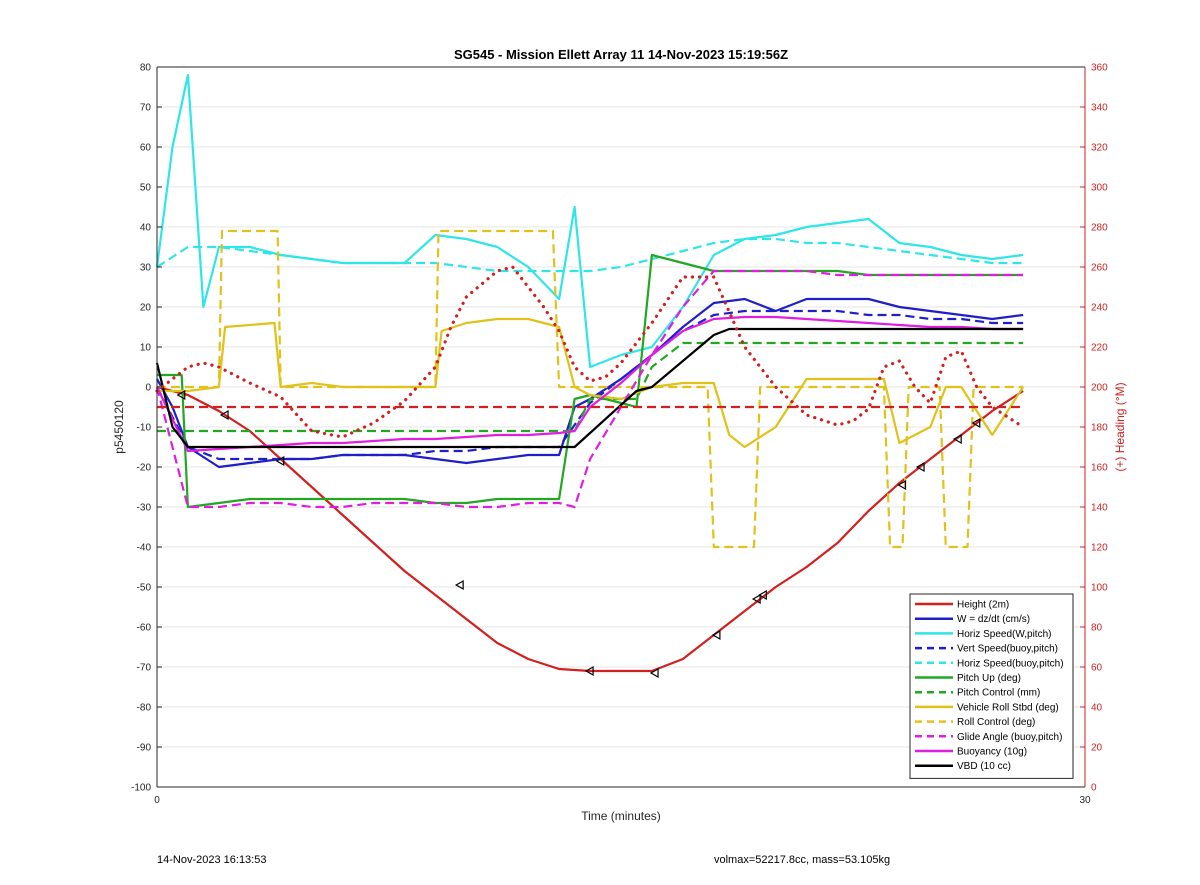 This screenshot has height=885, width=1200. I want to click on y-right-tick-label: 240, so click(1099, 308).